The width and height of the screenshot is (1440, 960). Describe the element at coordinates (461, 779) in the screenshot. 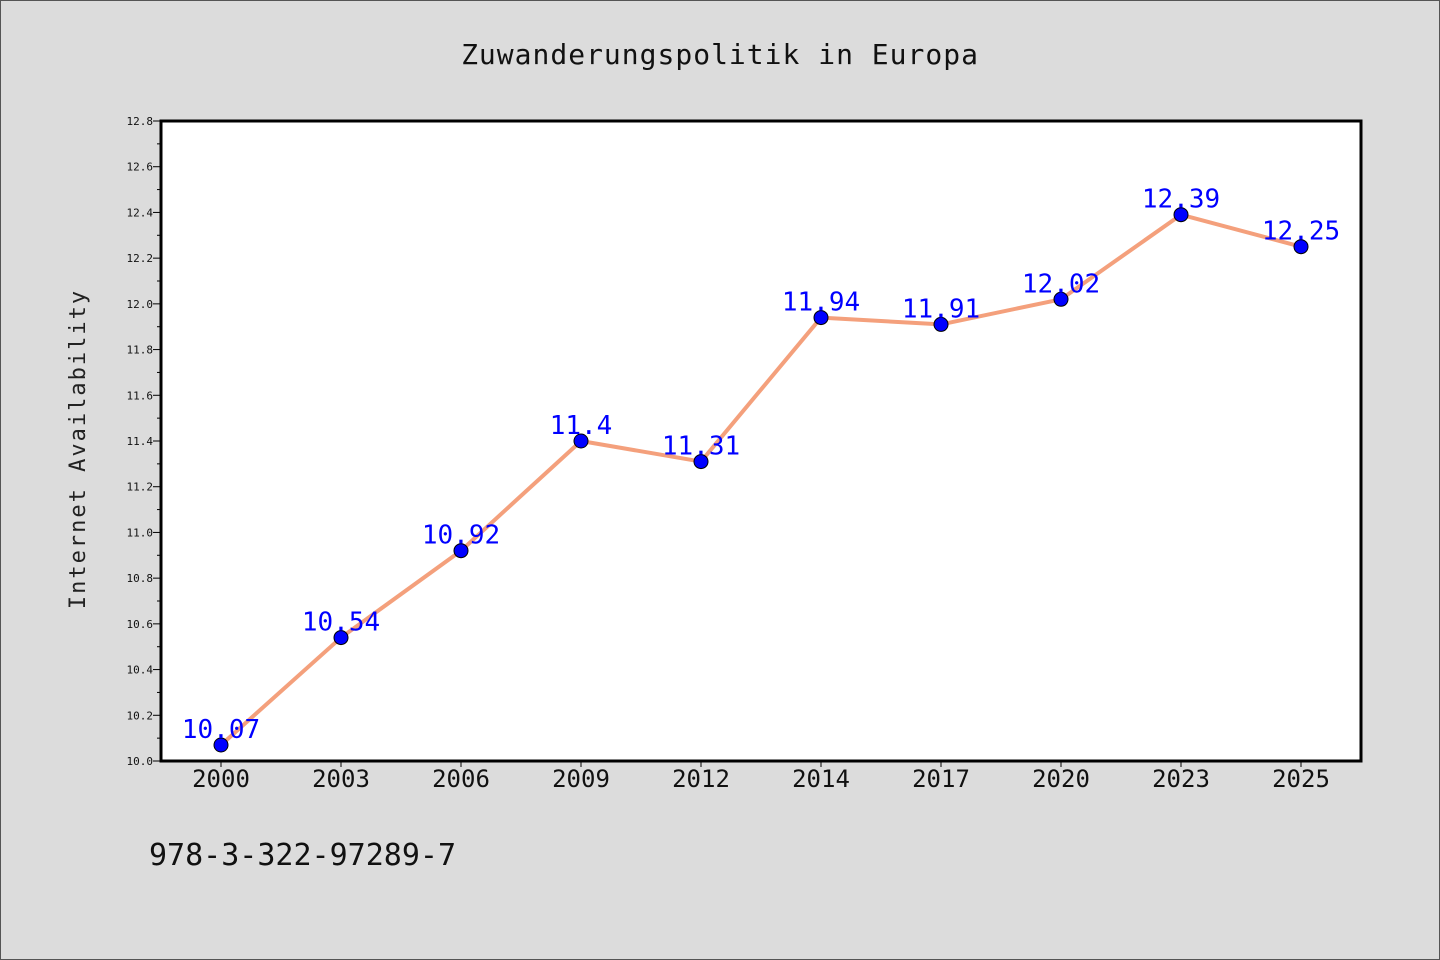

I see `x-tick-label: 2006` at that location.